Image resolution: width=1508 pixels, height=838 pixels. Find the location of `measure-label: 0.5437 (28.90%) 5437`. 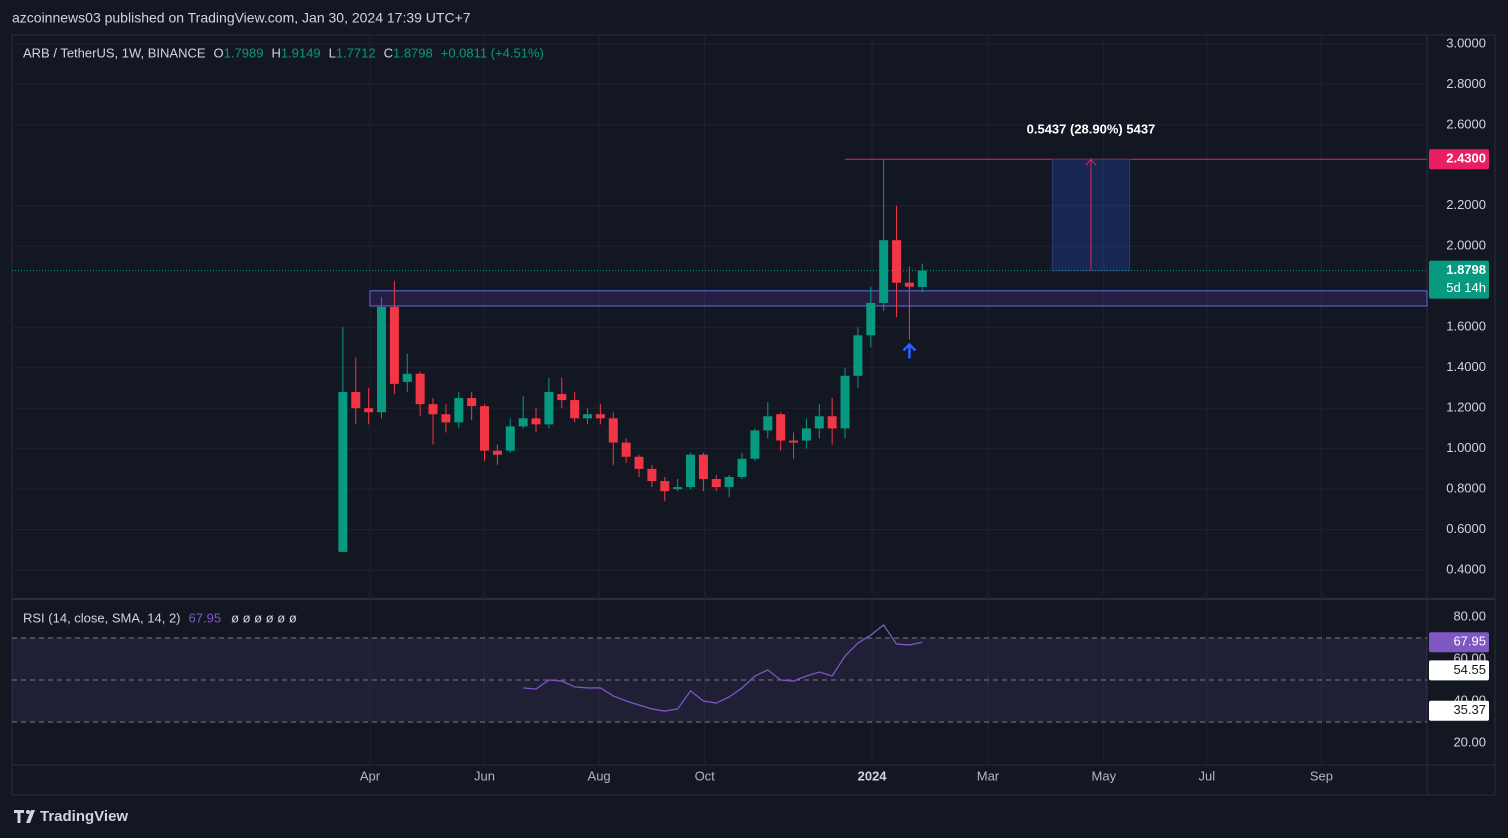

measure-label: 0.5437 (28.90%) 5437 is located at coordinates (1091, 129).